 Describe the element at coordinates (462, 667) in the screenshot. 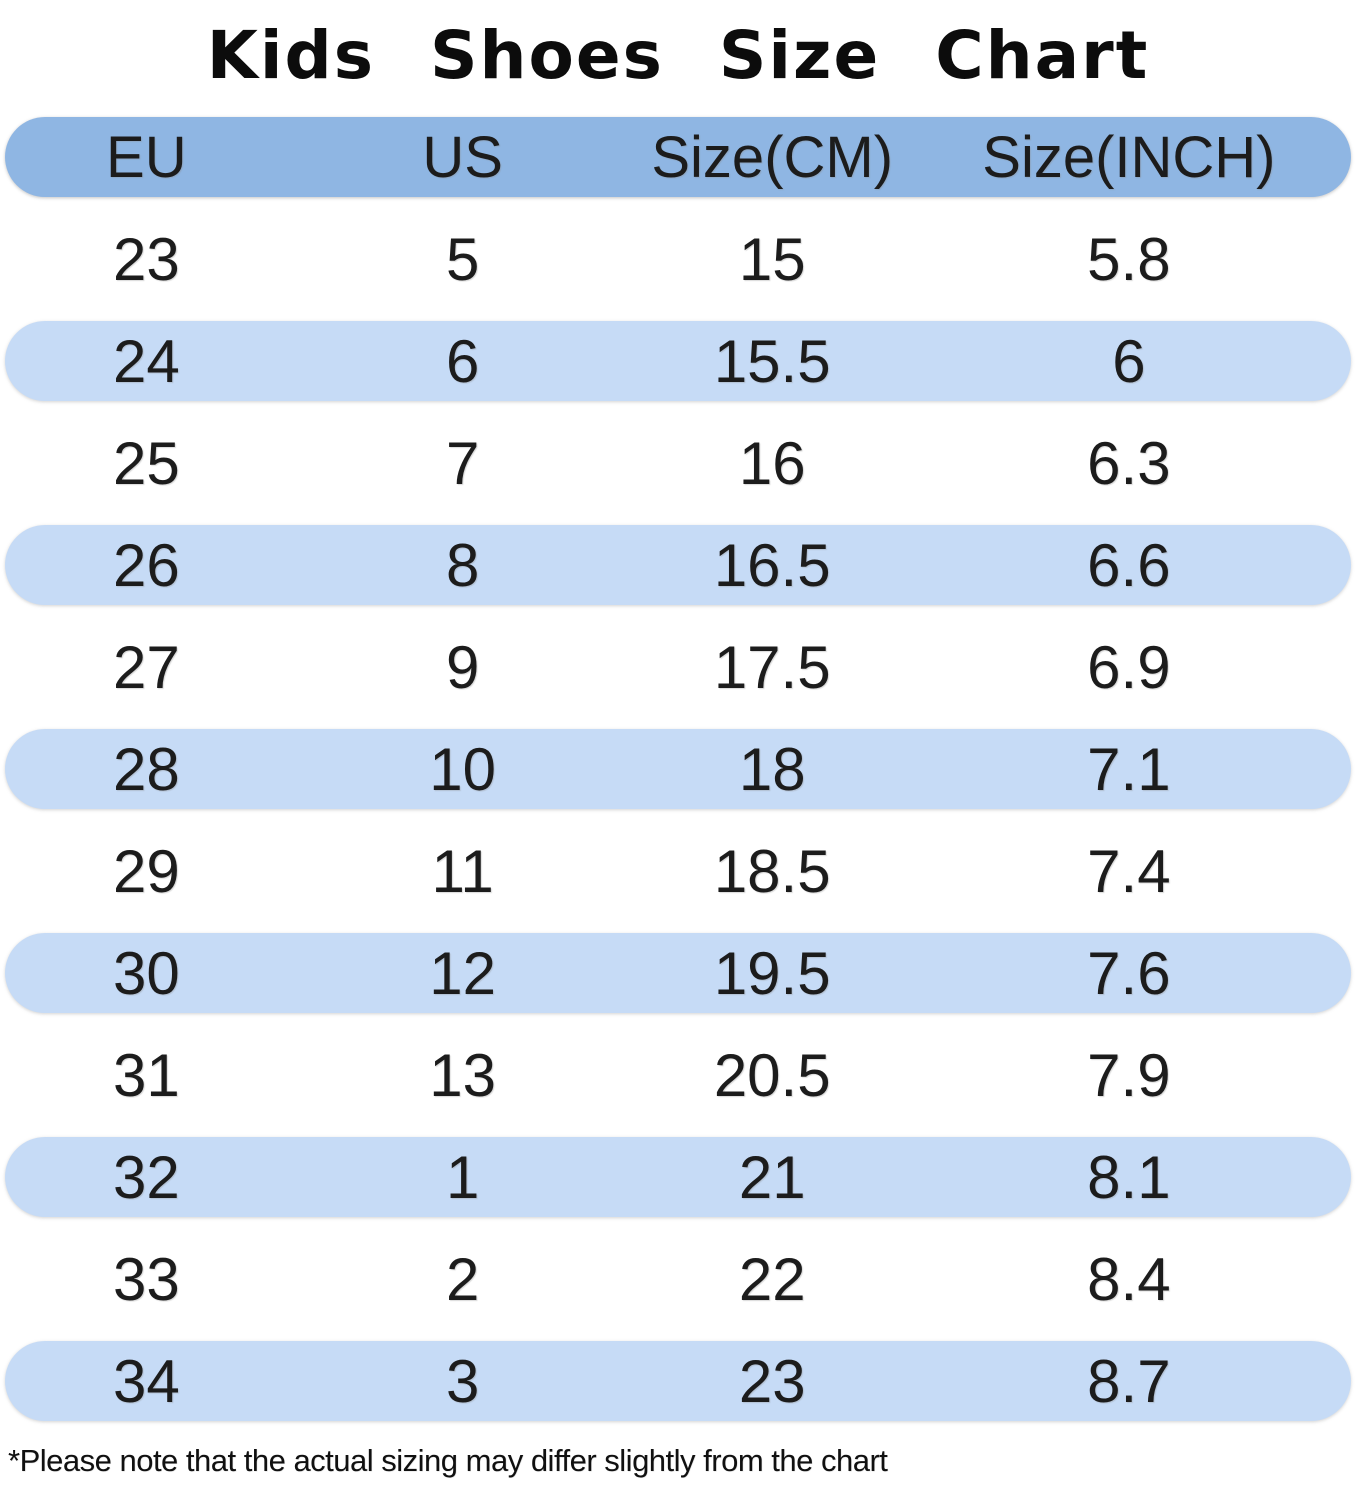

I see `cell-us: 9` at that location.